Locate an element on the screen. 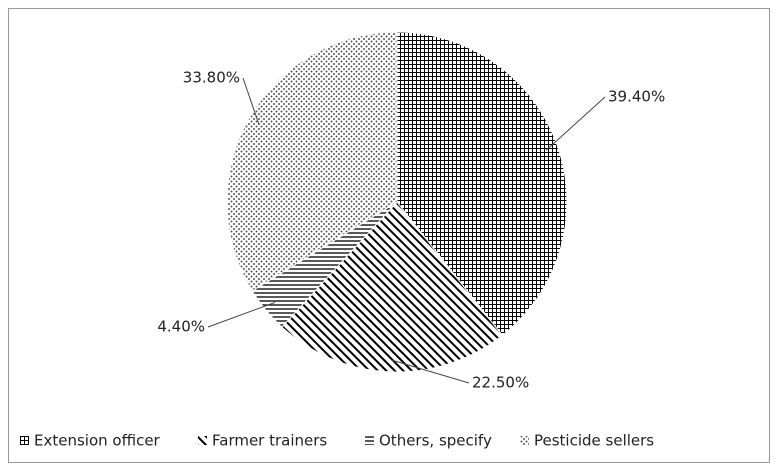 The image size is (778, 475). data-label: 22.50% is located at coordinates (500, 383).